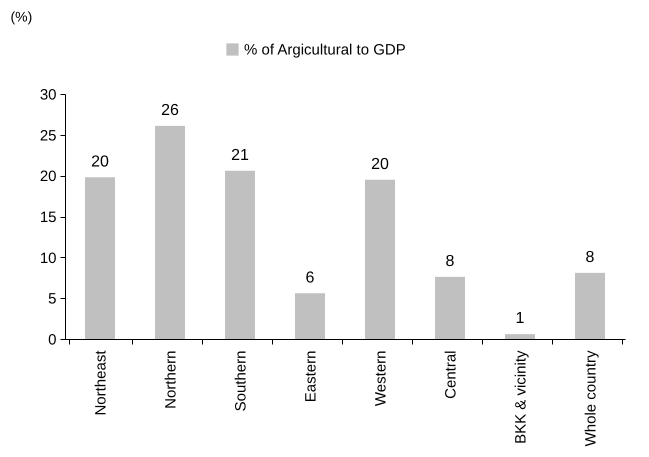  Describe the element at coordinates (48, 135) in the screenshot. I see `y-tick-label: 25` at that location.